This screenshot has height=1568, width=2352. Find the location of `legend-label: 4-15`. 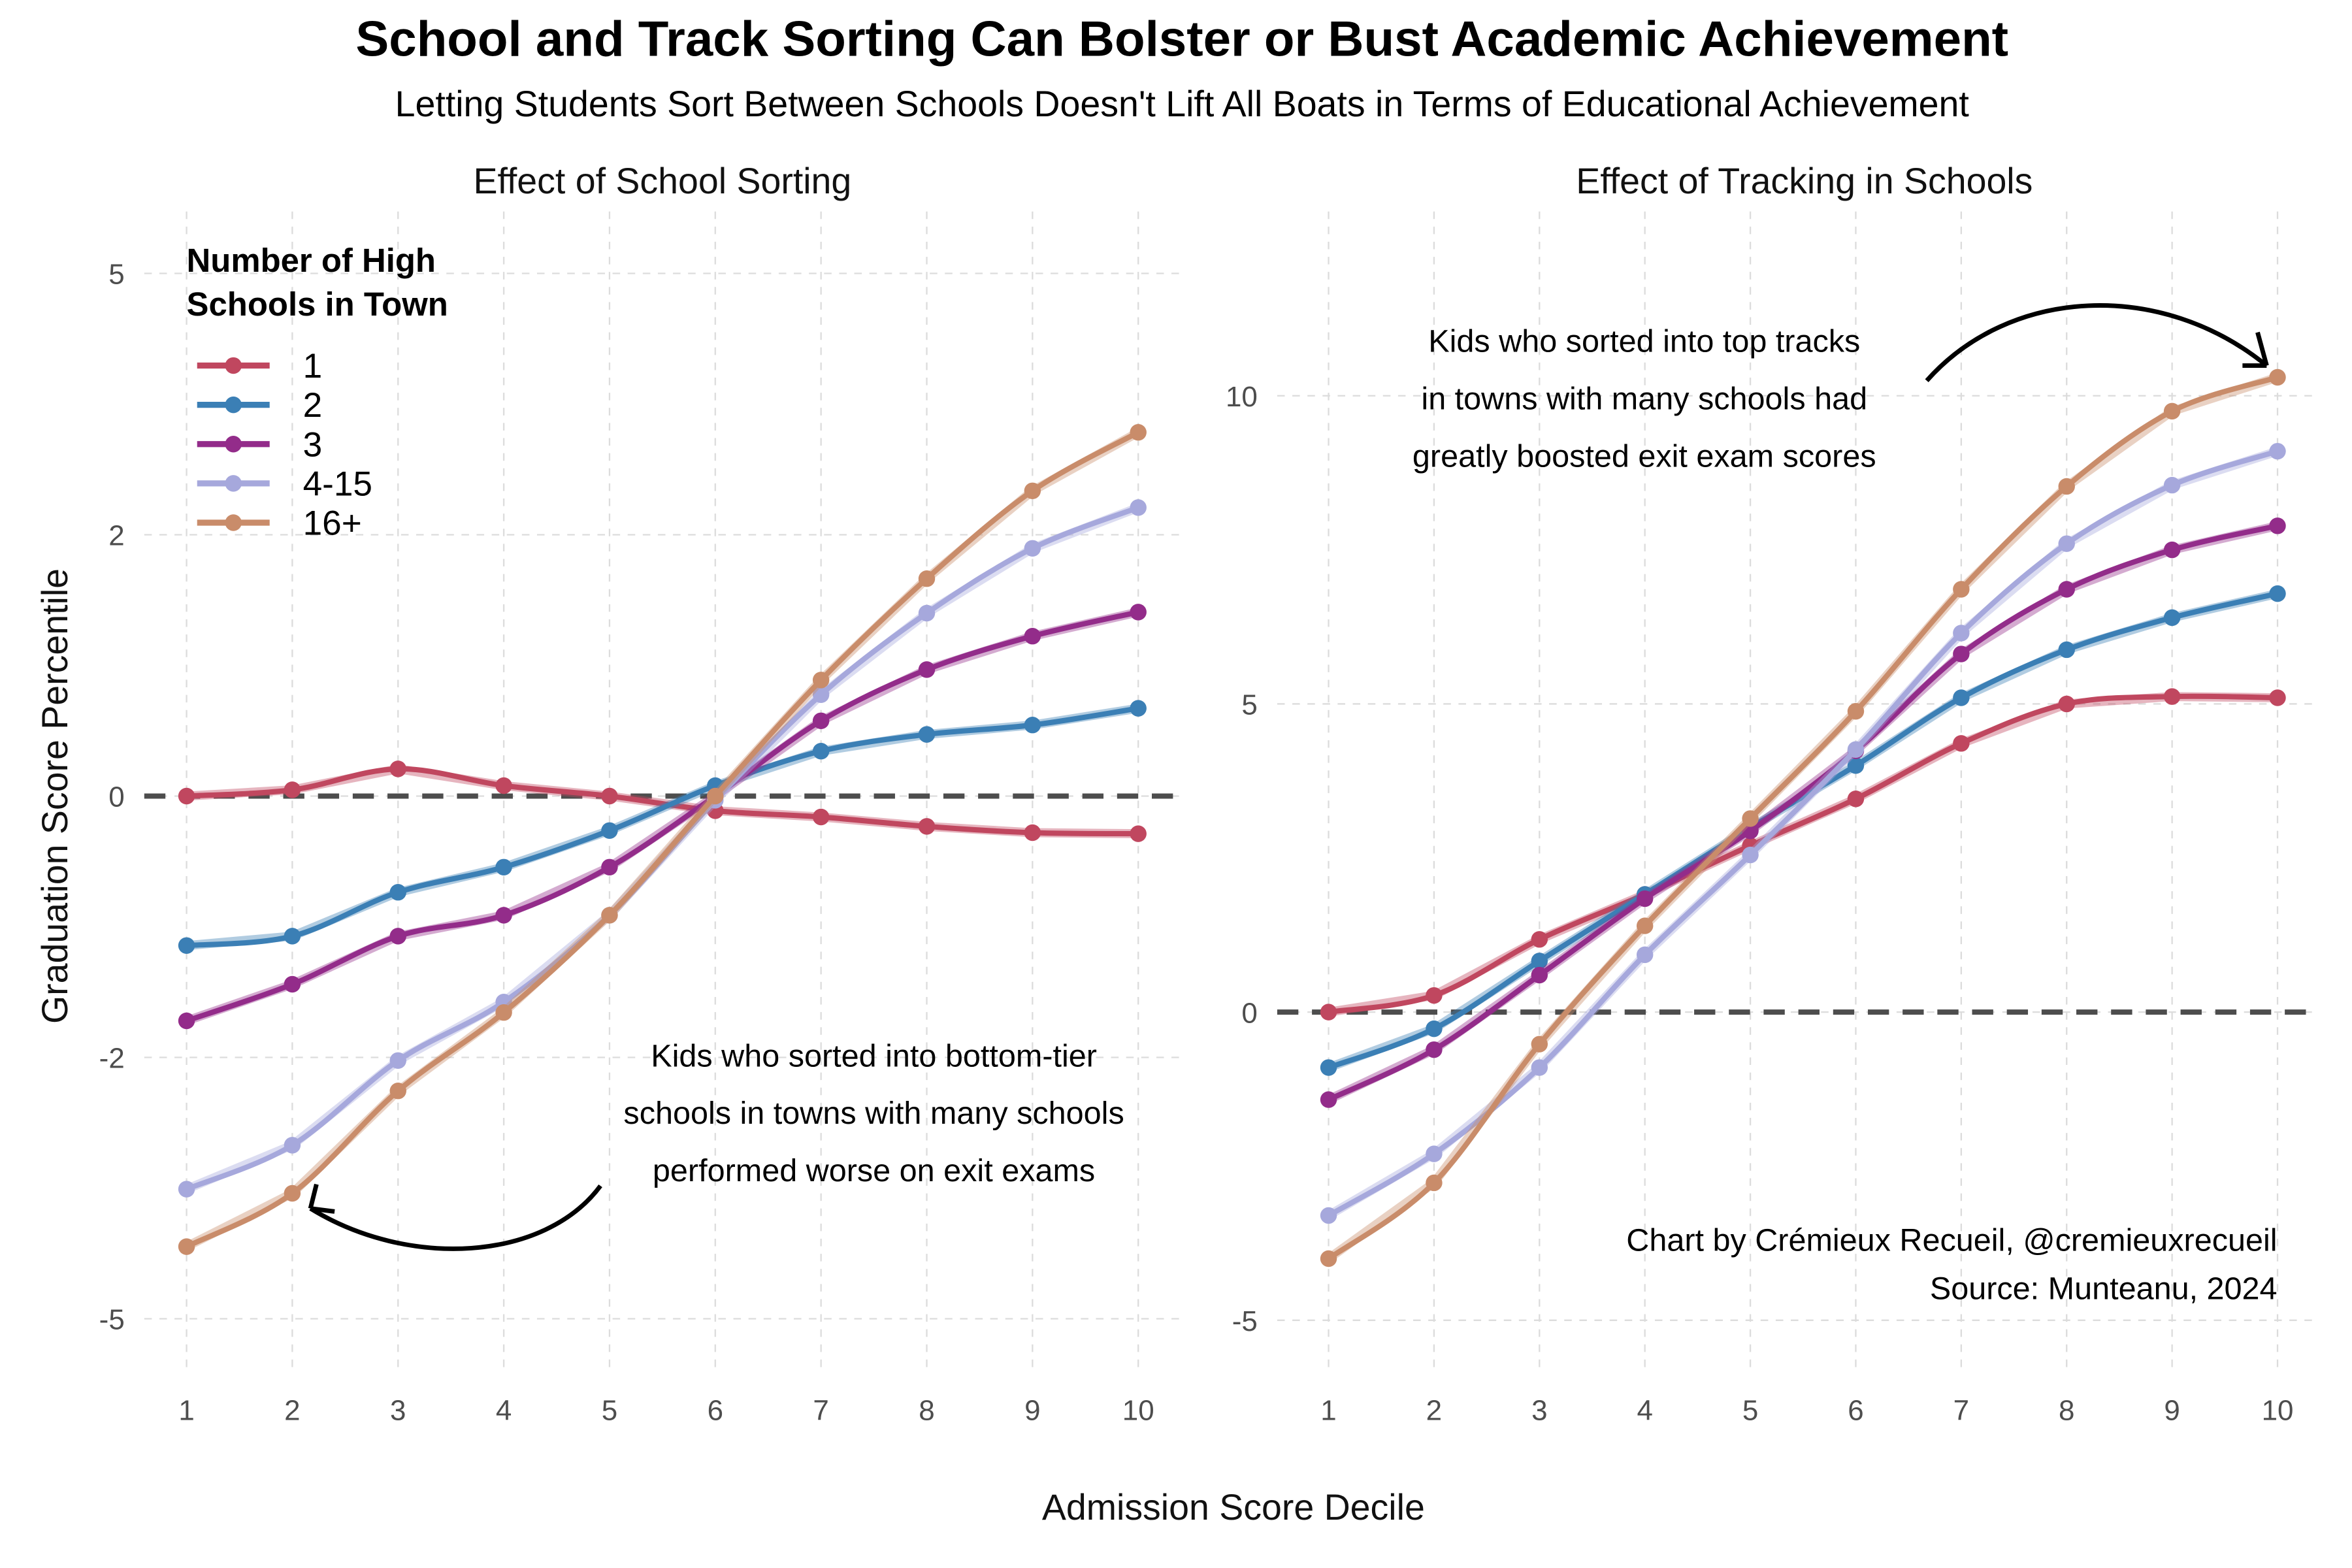

legend-label: 4-15 is located at coordinates (337, 484).